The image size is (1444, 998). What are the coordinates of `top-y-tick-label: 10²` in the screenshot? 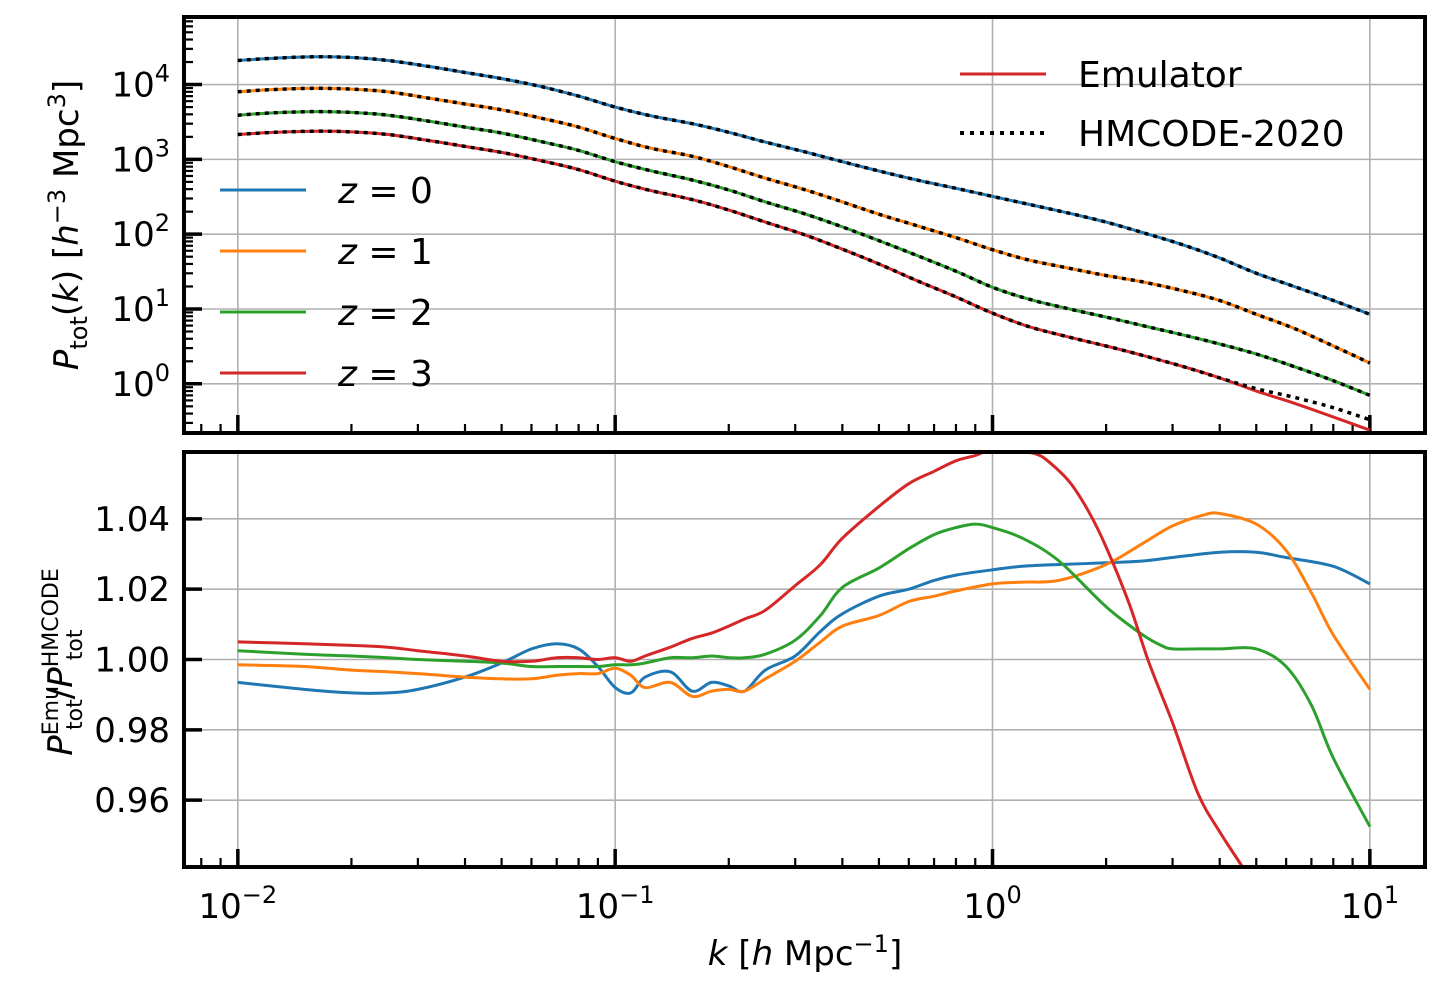 It's located at (140, 232).